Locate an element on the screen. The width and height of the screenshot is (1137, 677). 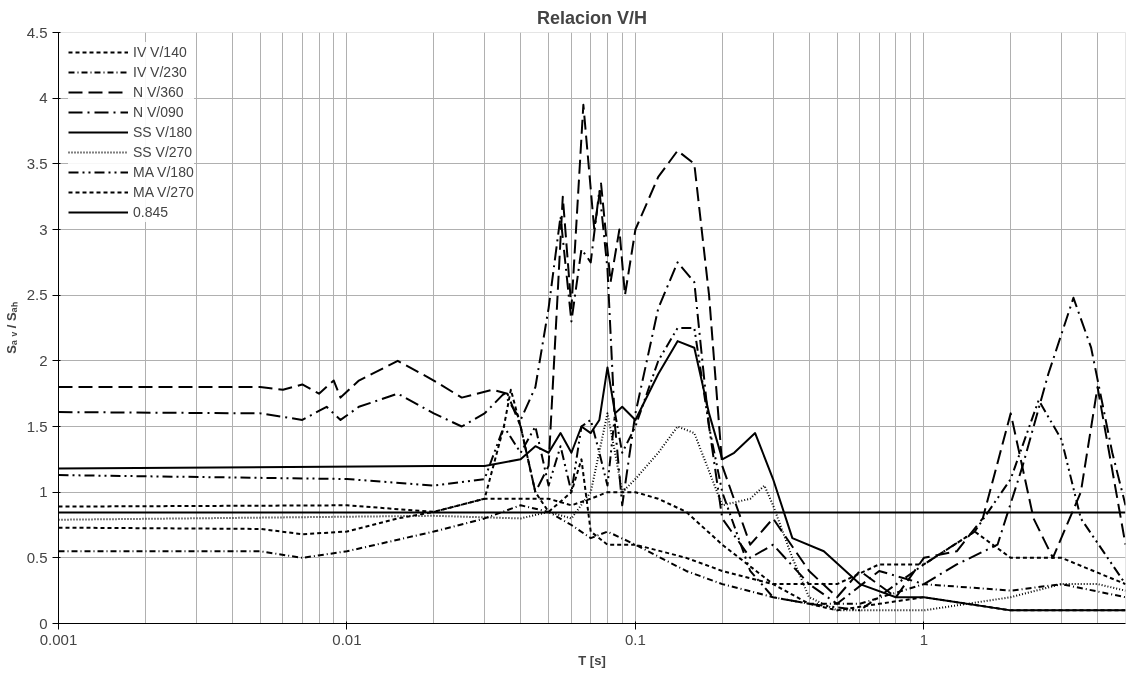
x-axis-title: T [s] is located at coordinates (592, 660).